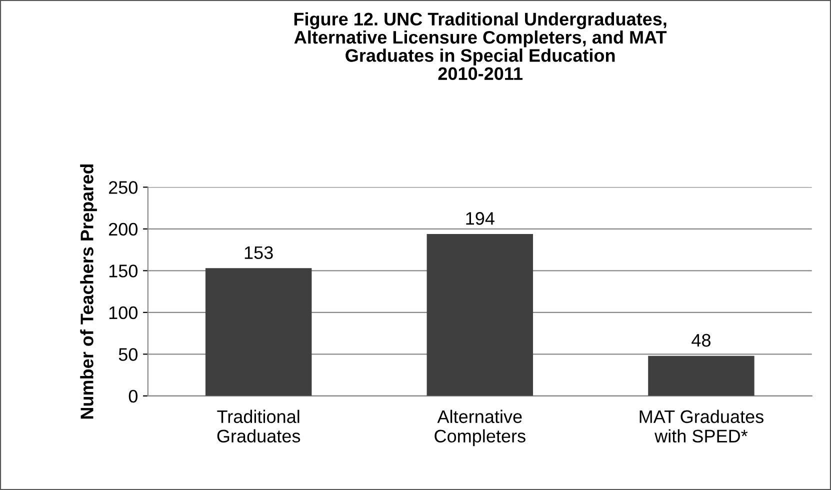 Image resolution: width=831 pixels, height=490 pixels. What do you see at coordinates (258, 426) in the screenshot?
I see `x-tick-label: Traditional Graduates` at bounding box center [258, 426].